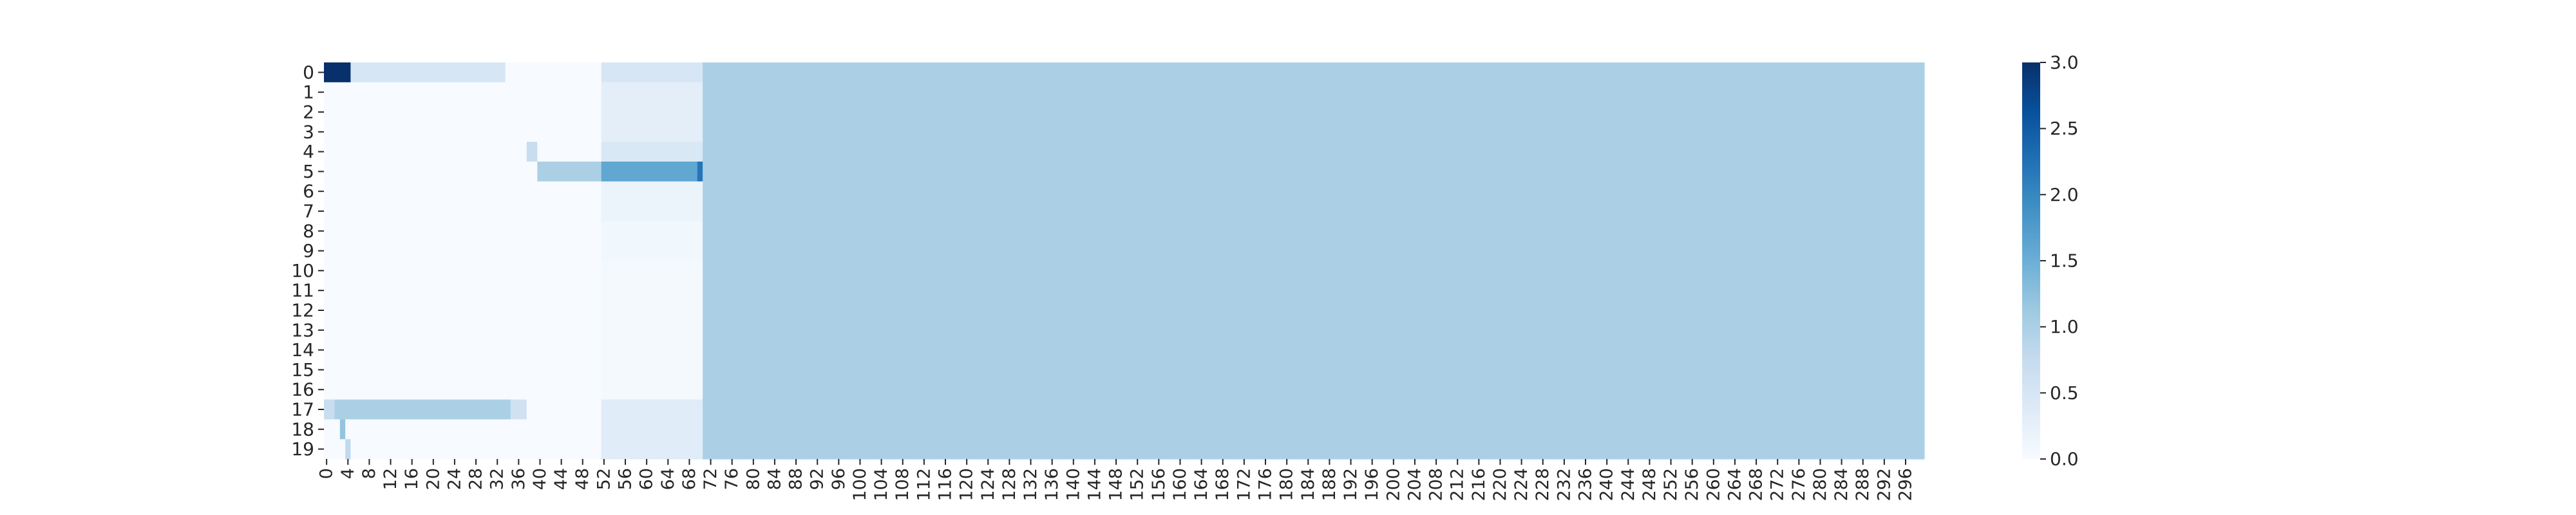 This screenshot has width=2576, height=515. I want to click on x-tick-label: 132, so click(1031, 484).